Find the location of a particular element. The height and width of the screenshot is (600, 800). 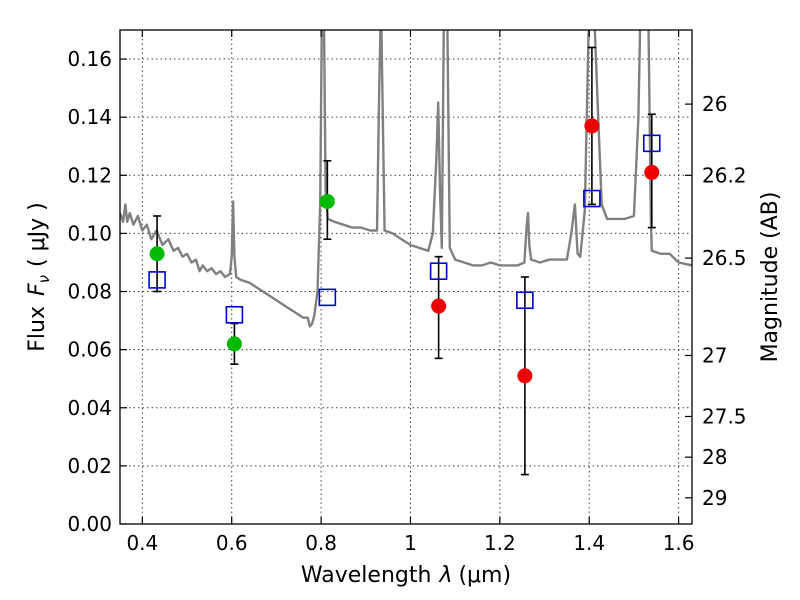

right-tick-label: 29 is located at coordinates (714, 498).